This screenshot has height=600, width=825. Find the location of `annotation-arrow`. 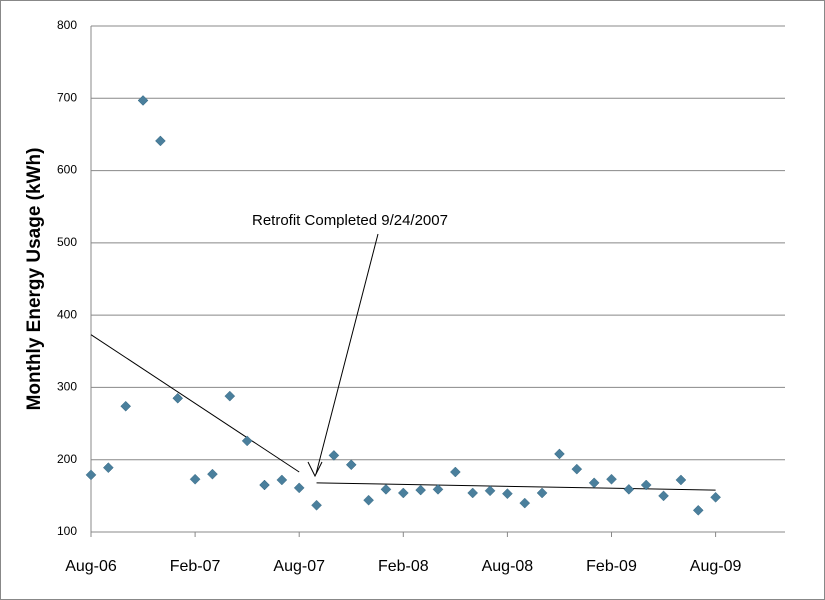

annotation-arrow is located at coordinates (347, 354).